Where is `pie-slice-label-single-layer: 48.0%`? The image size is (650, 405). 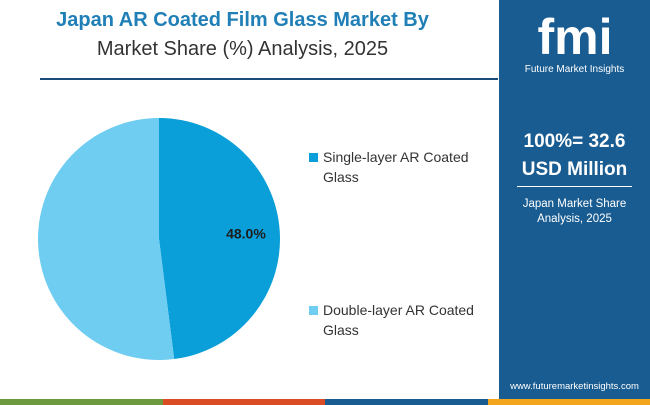
pie-slice-label-single-layer: 48.0% is located at coordinates (246, 234).